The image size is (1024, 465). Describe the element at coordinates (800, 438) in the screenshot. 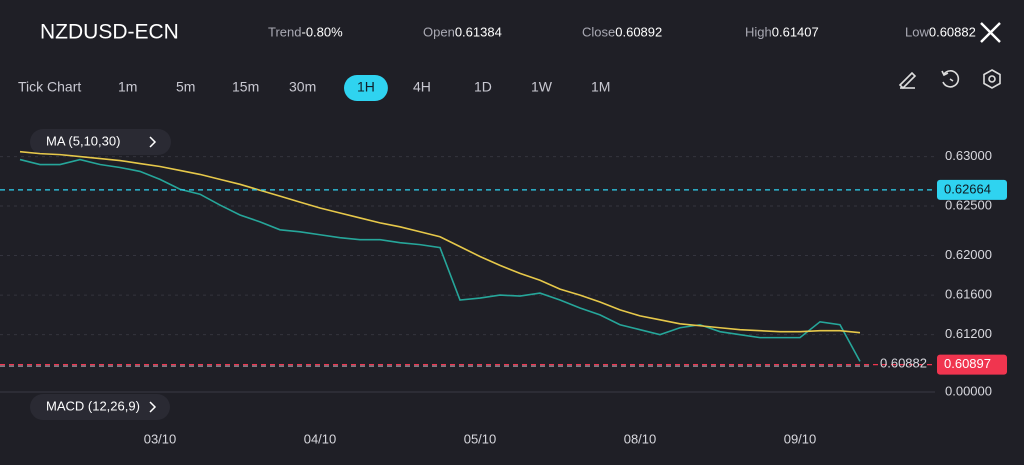

I see `x-tick-label: 09/10` at that location.